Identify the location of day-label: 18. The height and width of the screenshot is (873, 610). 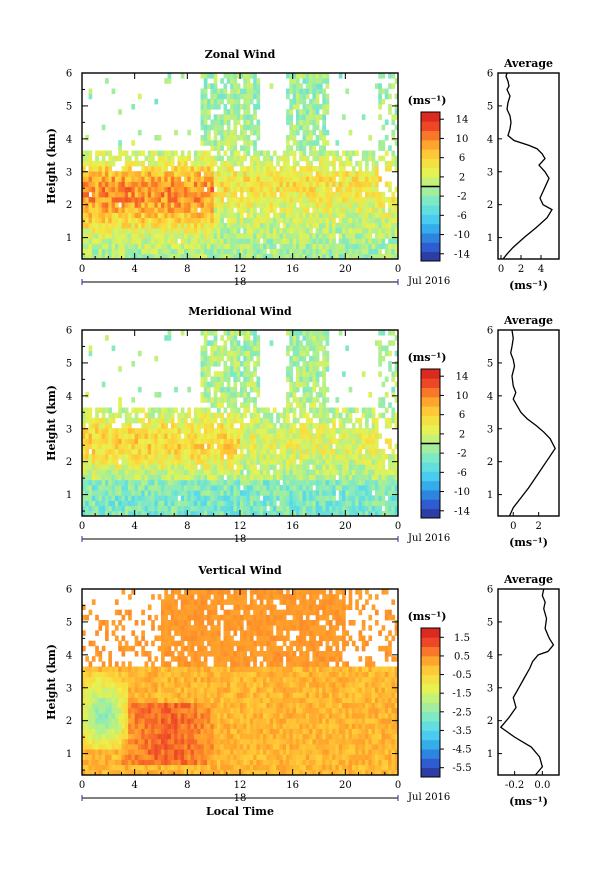
(240, 282).